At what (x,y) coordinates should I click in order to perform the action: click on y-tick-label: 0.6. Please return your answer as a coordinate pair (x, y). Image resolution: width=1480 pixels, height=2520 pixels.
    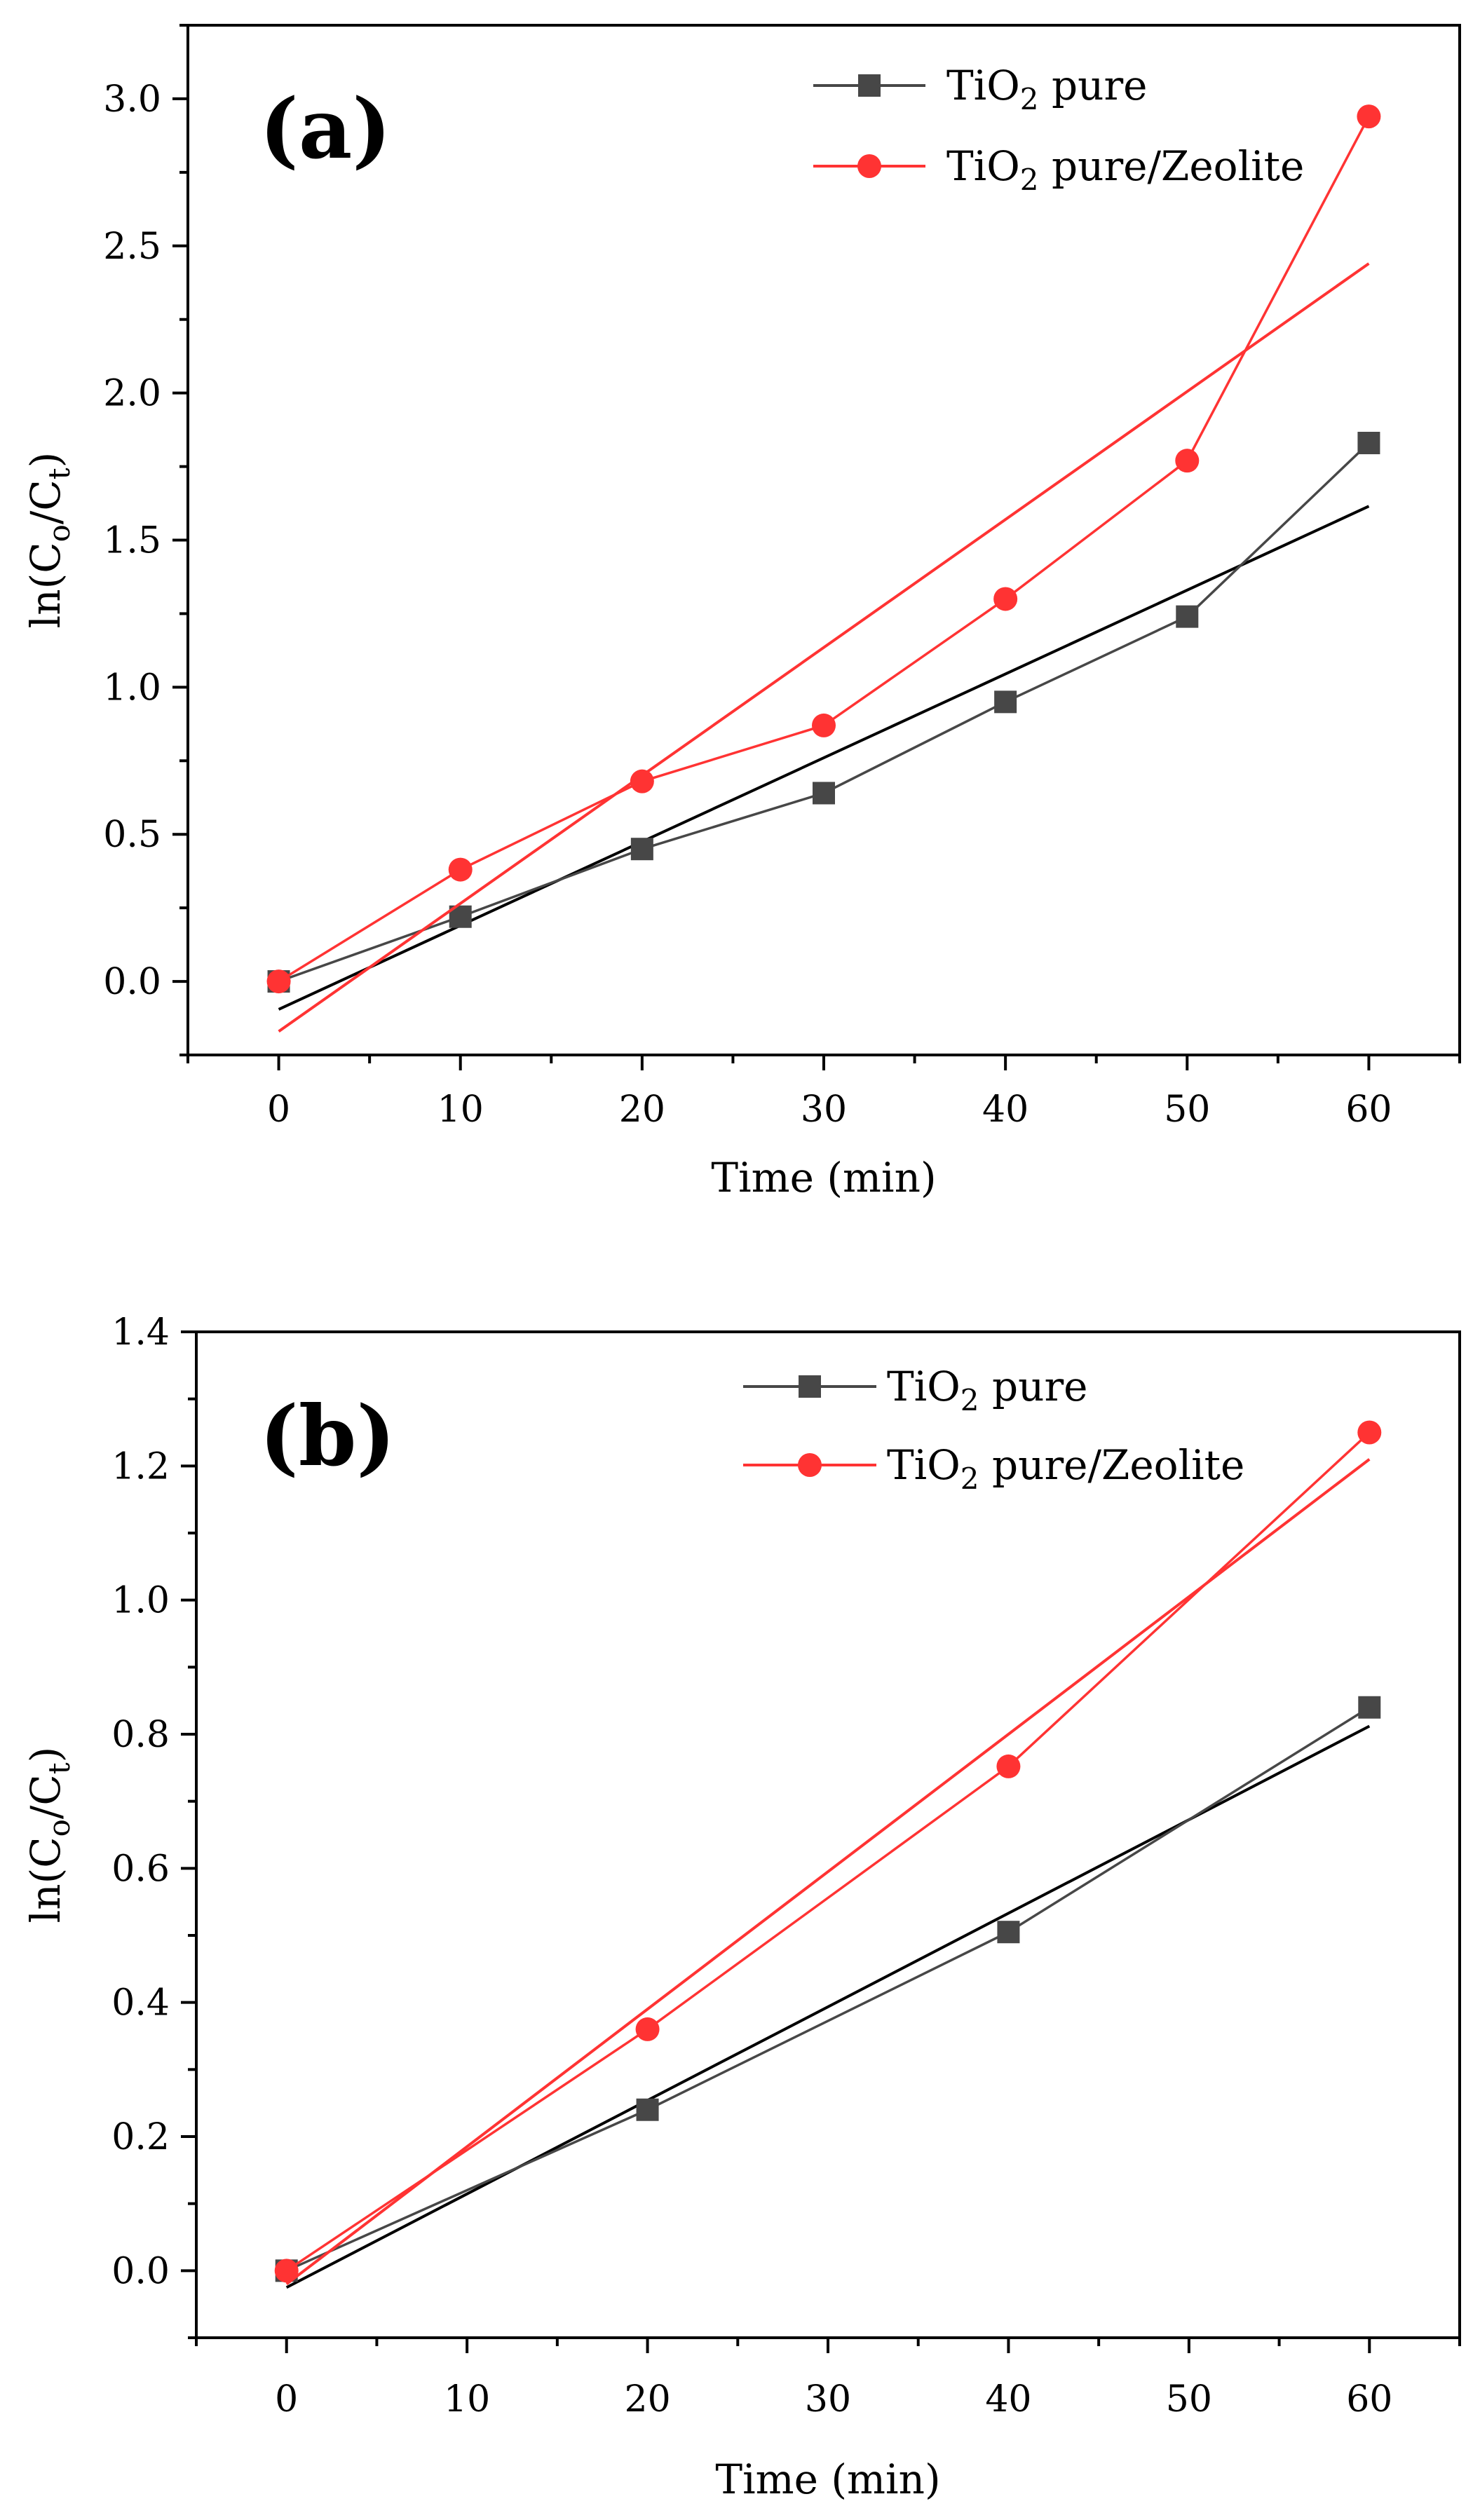
    Looking at the image, I should click on (140, 1869).